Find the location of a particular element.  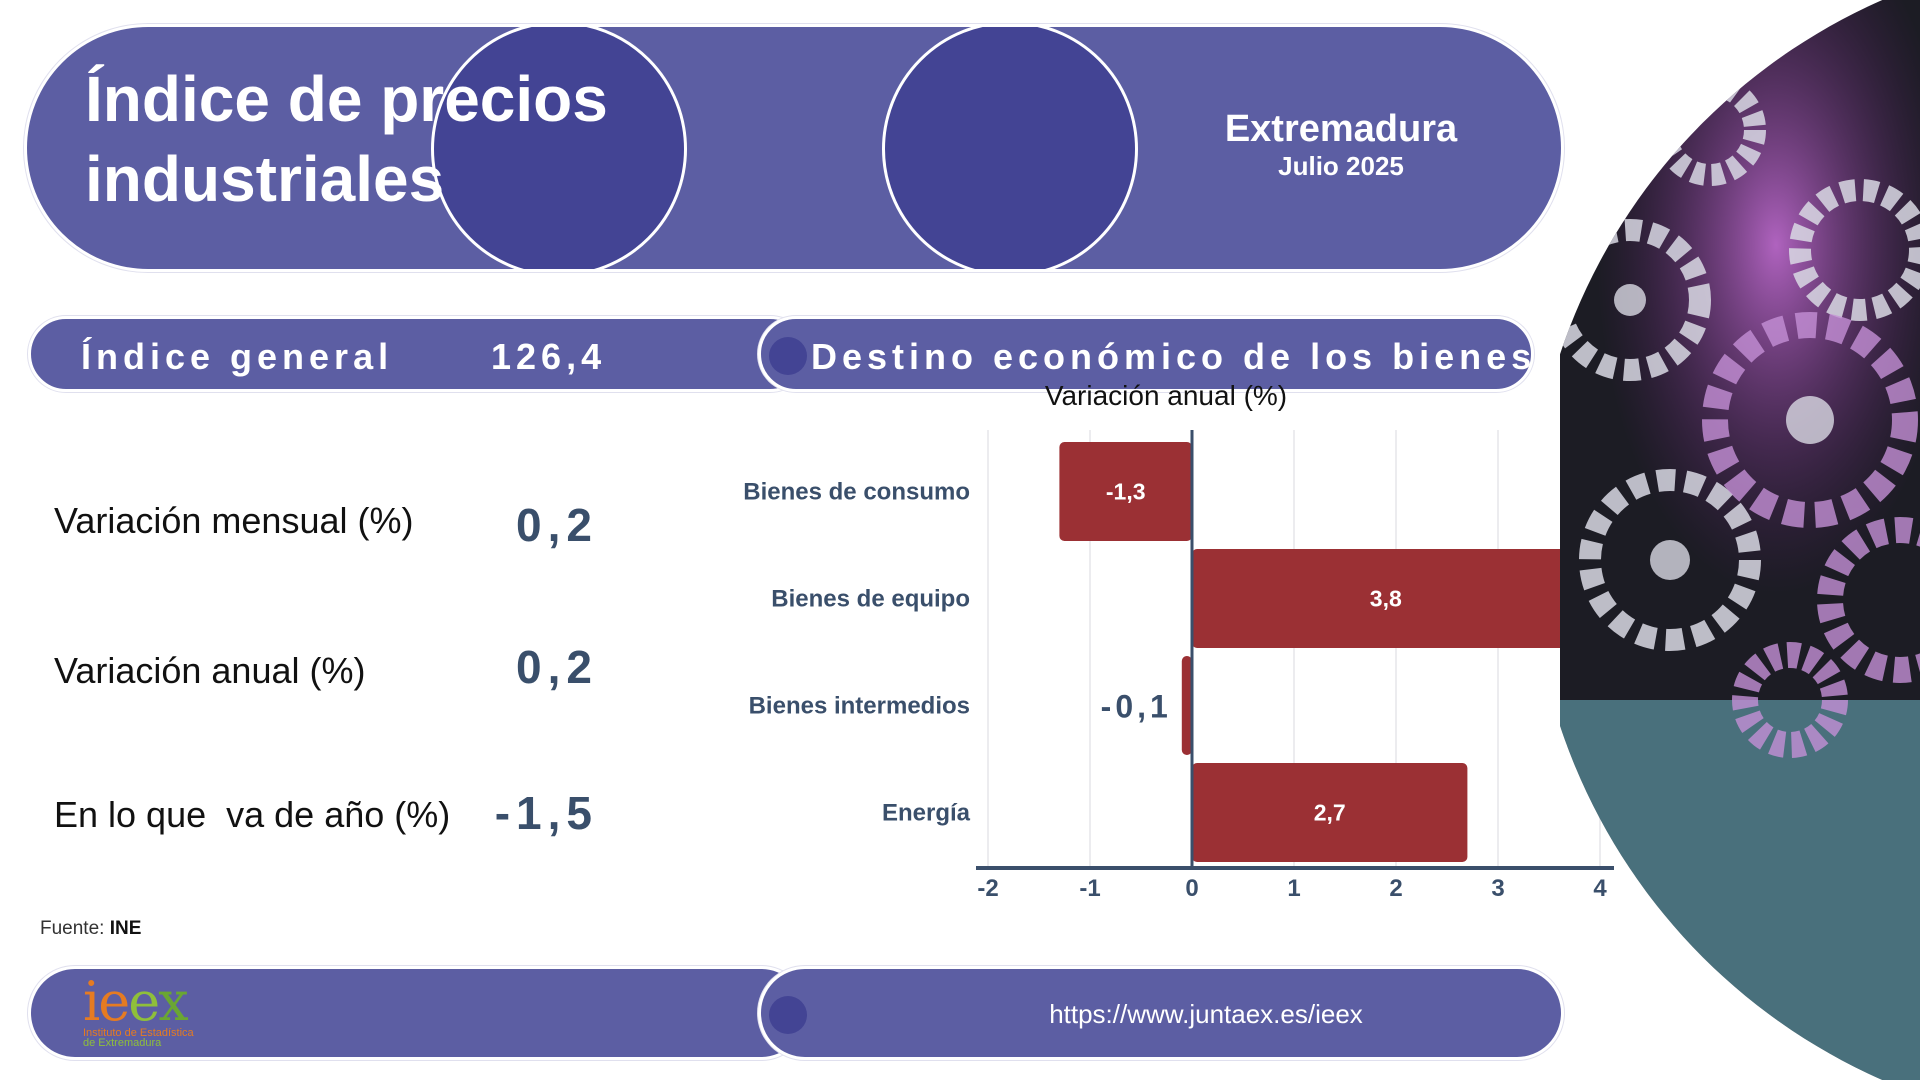

general-index-value: 126,4 is located at coordinates (549, 356).